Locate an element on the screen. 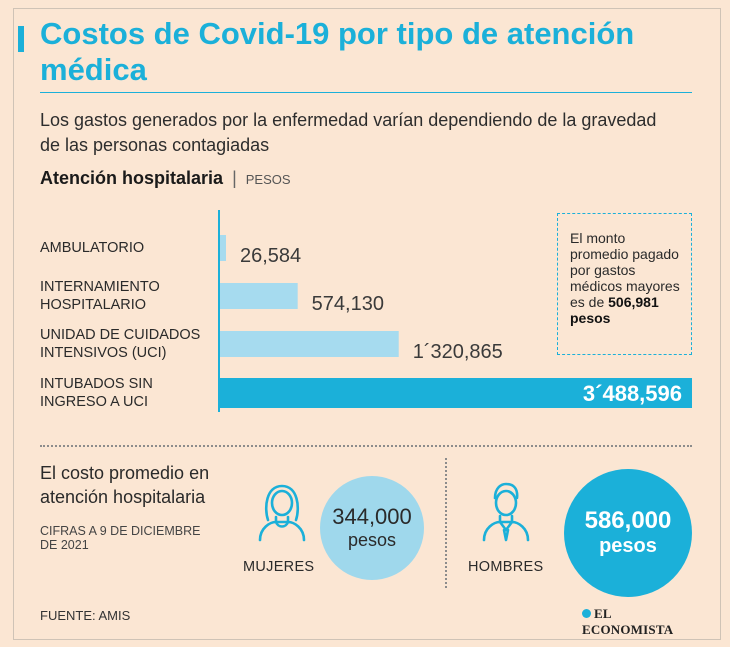 The image size is (730, 647). brand-logo: EL ECONOMISTA is located at coordinates (638, 622).